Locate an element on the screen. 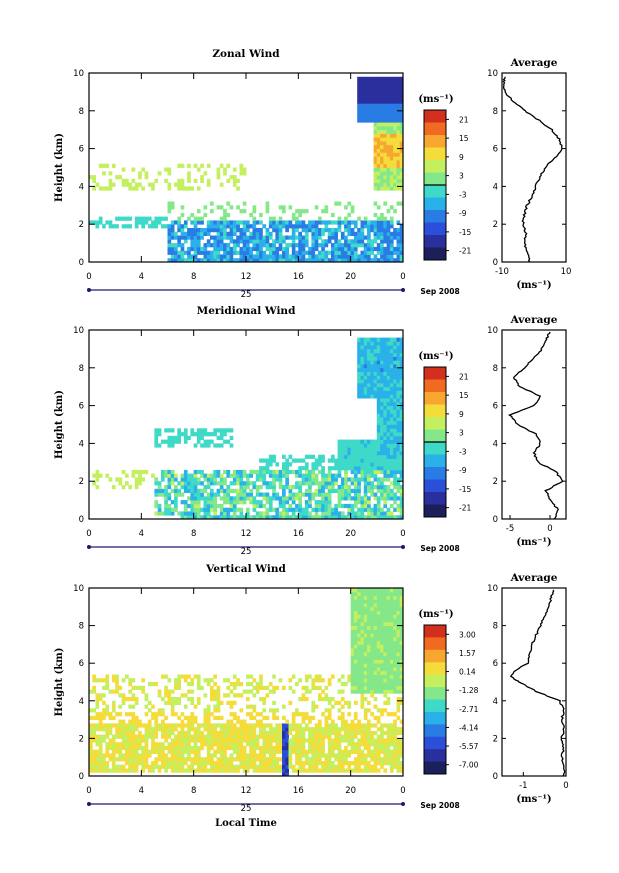 This screenshot has width=619, height=873. colorbar-tick-label: 9 is located at coordinates (461, 157).